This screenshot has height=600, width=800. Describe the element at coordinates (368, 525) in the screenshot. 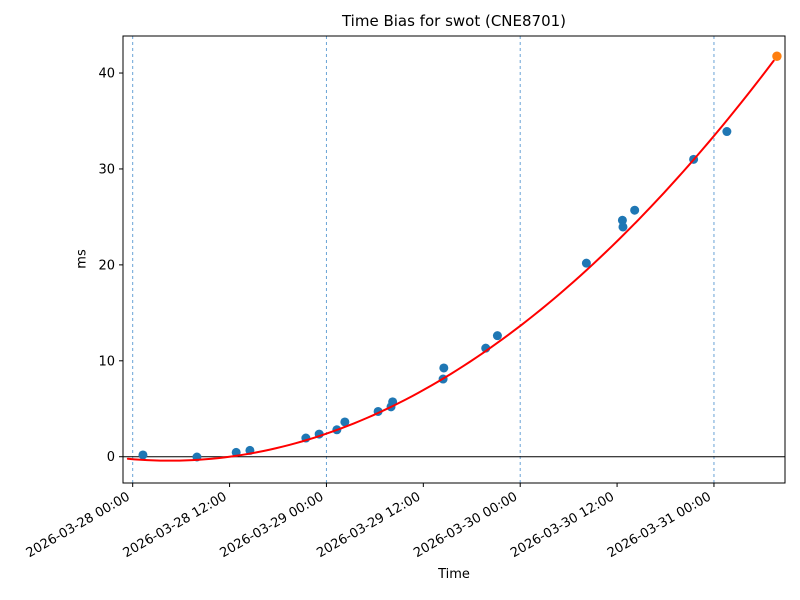

I see `x-tick-label: 2026-03-29 12:00` at that location.